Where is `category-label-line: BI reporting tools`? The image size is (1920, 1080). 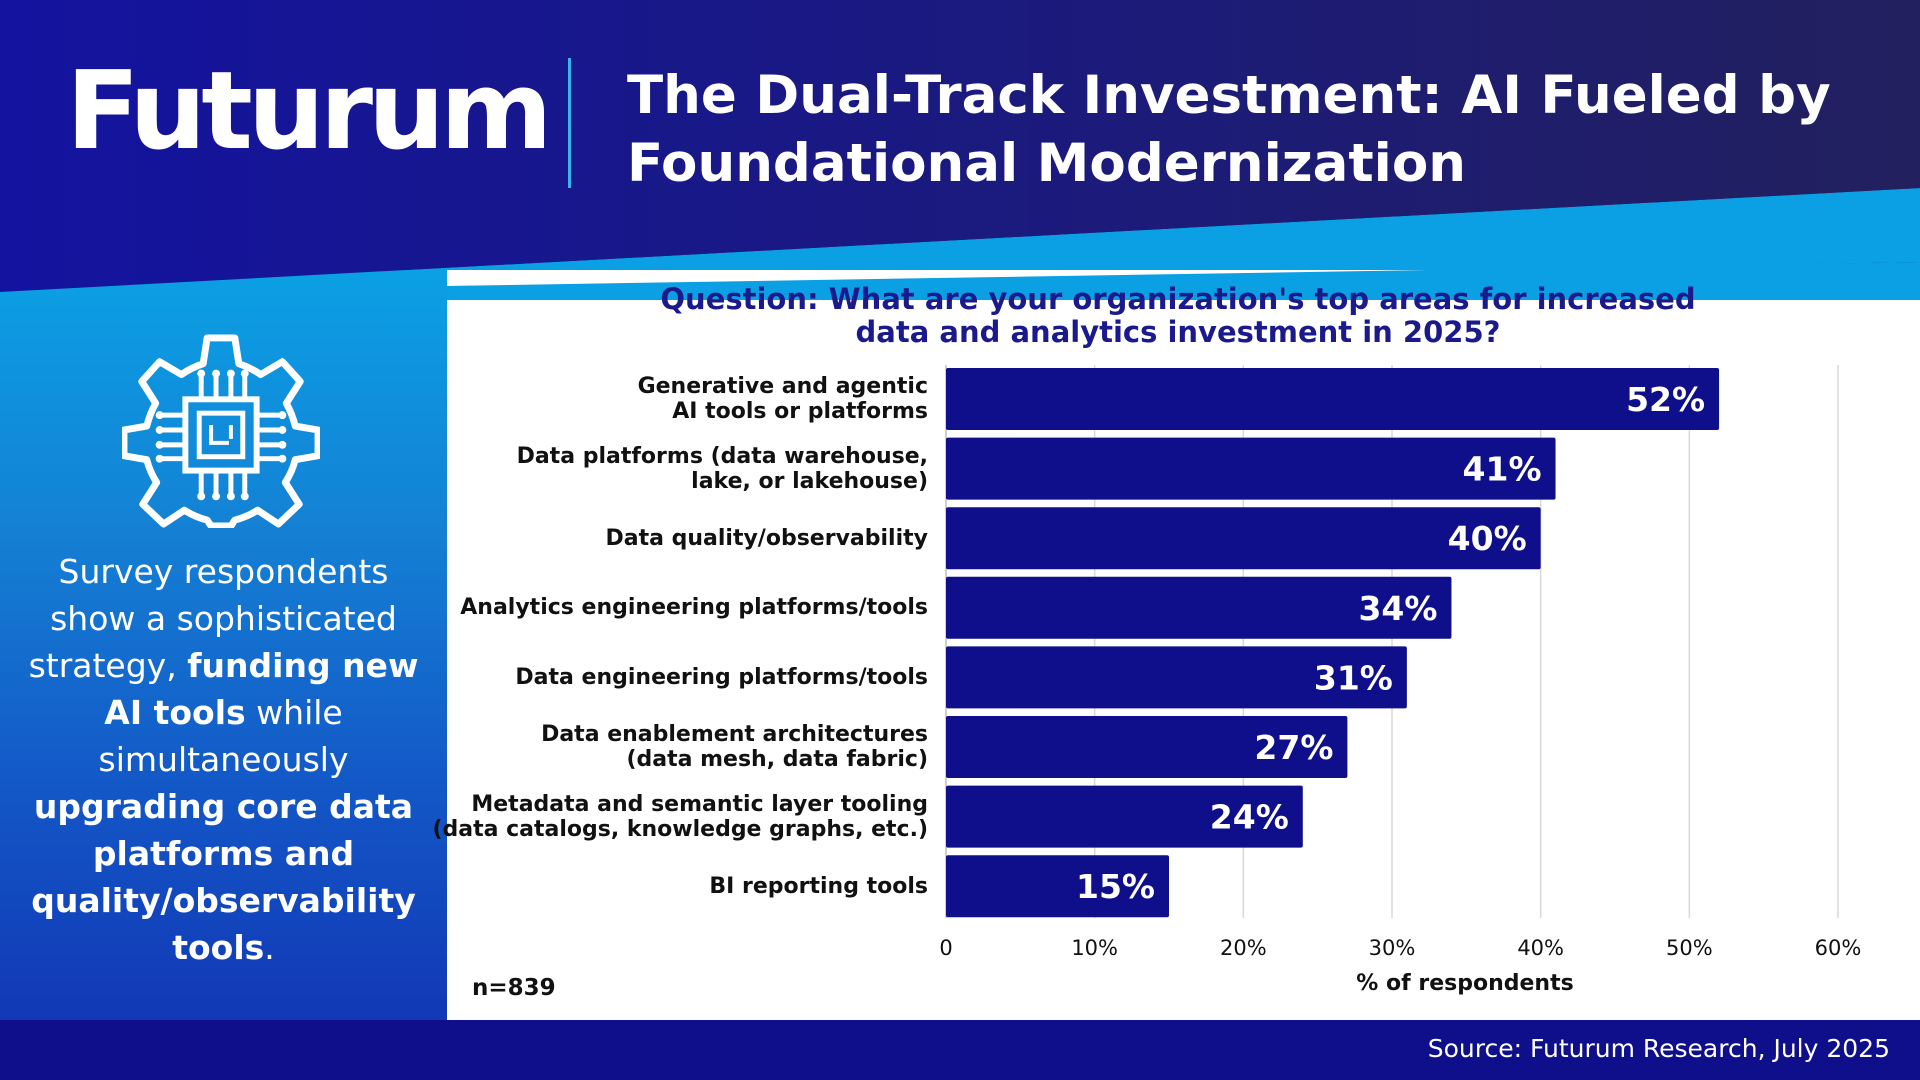
category-label-line: BI reporting tools is located at coordinates (818, 886).